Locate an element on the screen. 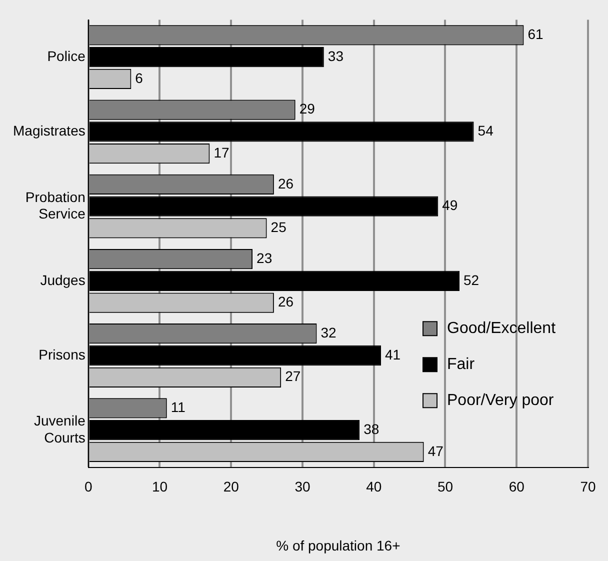  data-label: 49 is located at coordinates (450, 205).